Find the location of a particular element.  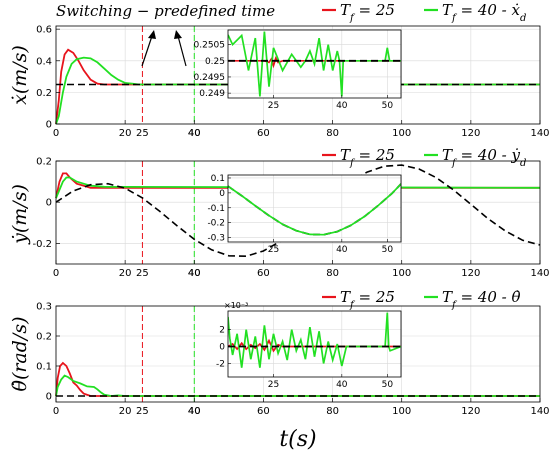

zoom-inset: 25 40 50 -2 0 2 ×10⁻³ is located at coordinates (309, 345).